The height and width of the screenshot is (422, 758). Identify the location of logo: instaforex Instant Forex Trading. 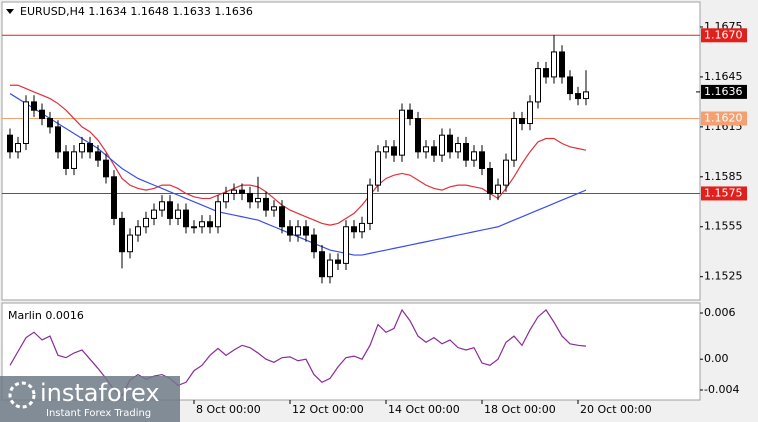
(90, 399).